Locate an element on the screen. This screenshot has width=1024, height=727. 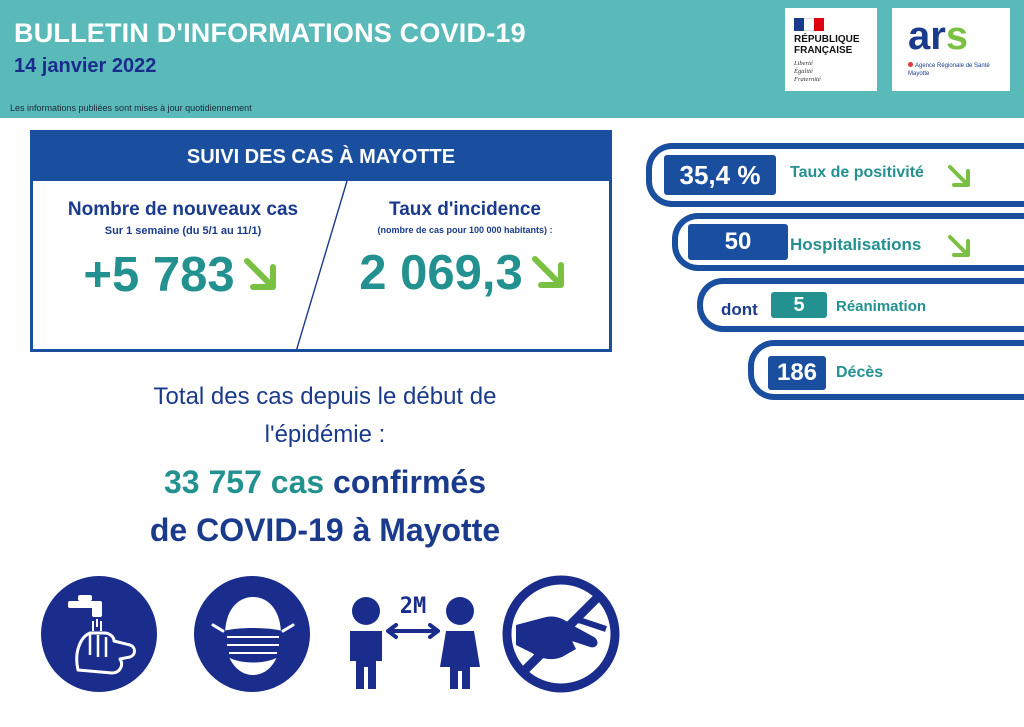
ars-logo: ars Agence Régionale de Santé Mayotte is located at coordinates (951, 49).